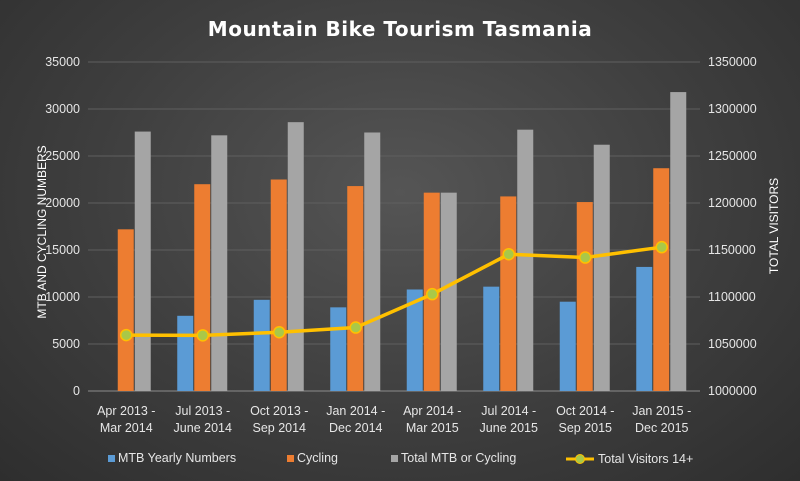 The image size is (800, 481). Describe the element at coordinates (585, 411) in the screenshot. I see `x-tick-label: Oct 2014 -` at that location.